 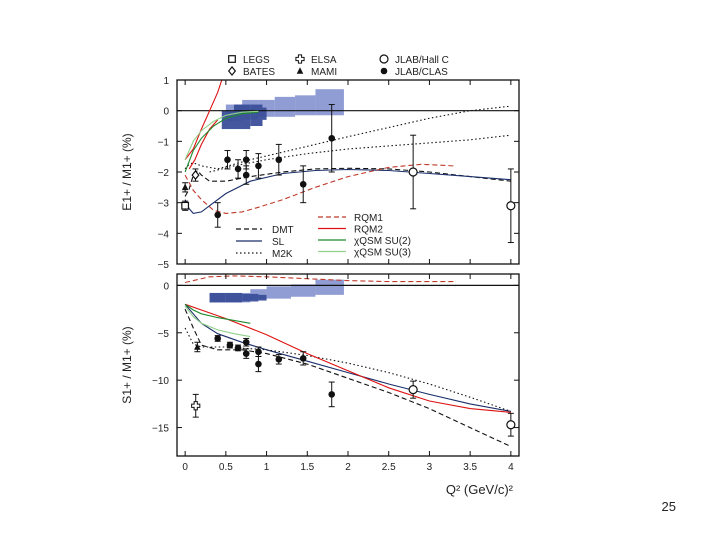 What do you see at coordinates (668, 506) in the screenshot?
I see `page-number: 25` at bounding box center [668, 506].